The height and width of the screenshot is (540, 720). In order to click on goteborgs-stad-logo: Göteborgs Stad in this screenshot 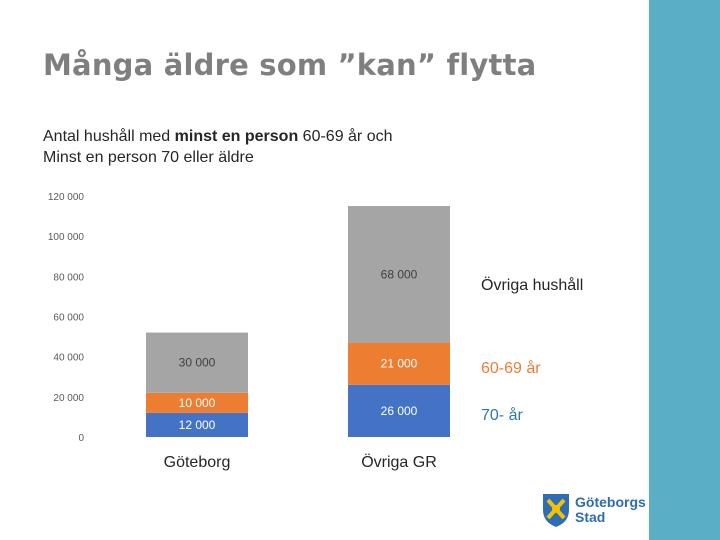, I will do `click(595, 510)`.